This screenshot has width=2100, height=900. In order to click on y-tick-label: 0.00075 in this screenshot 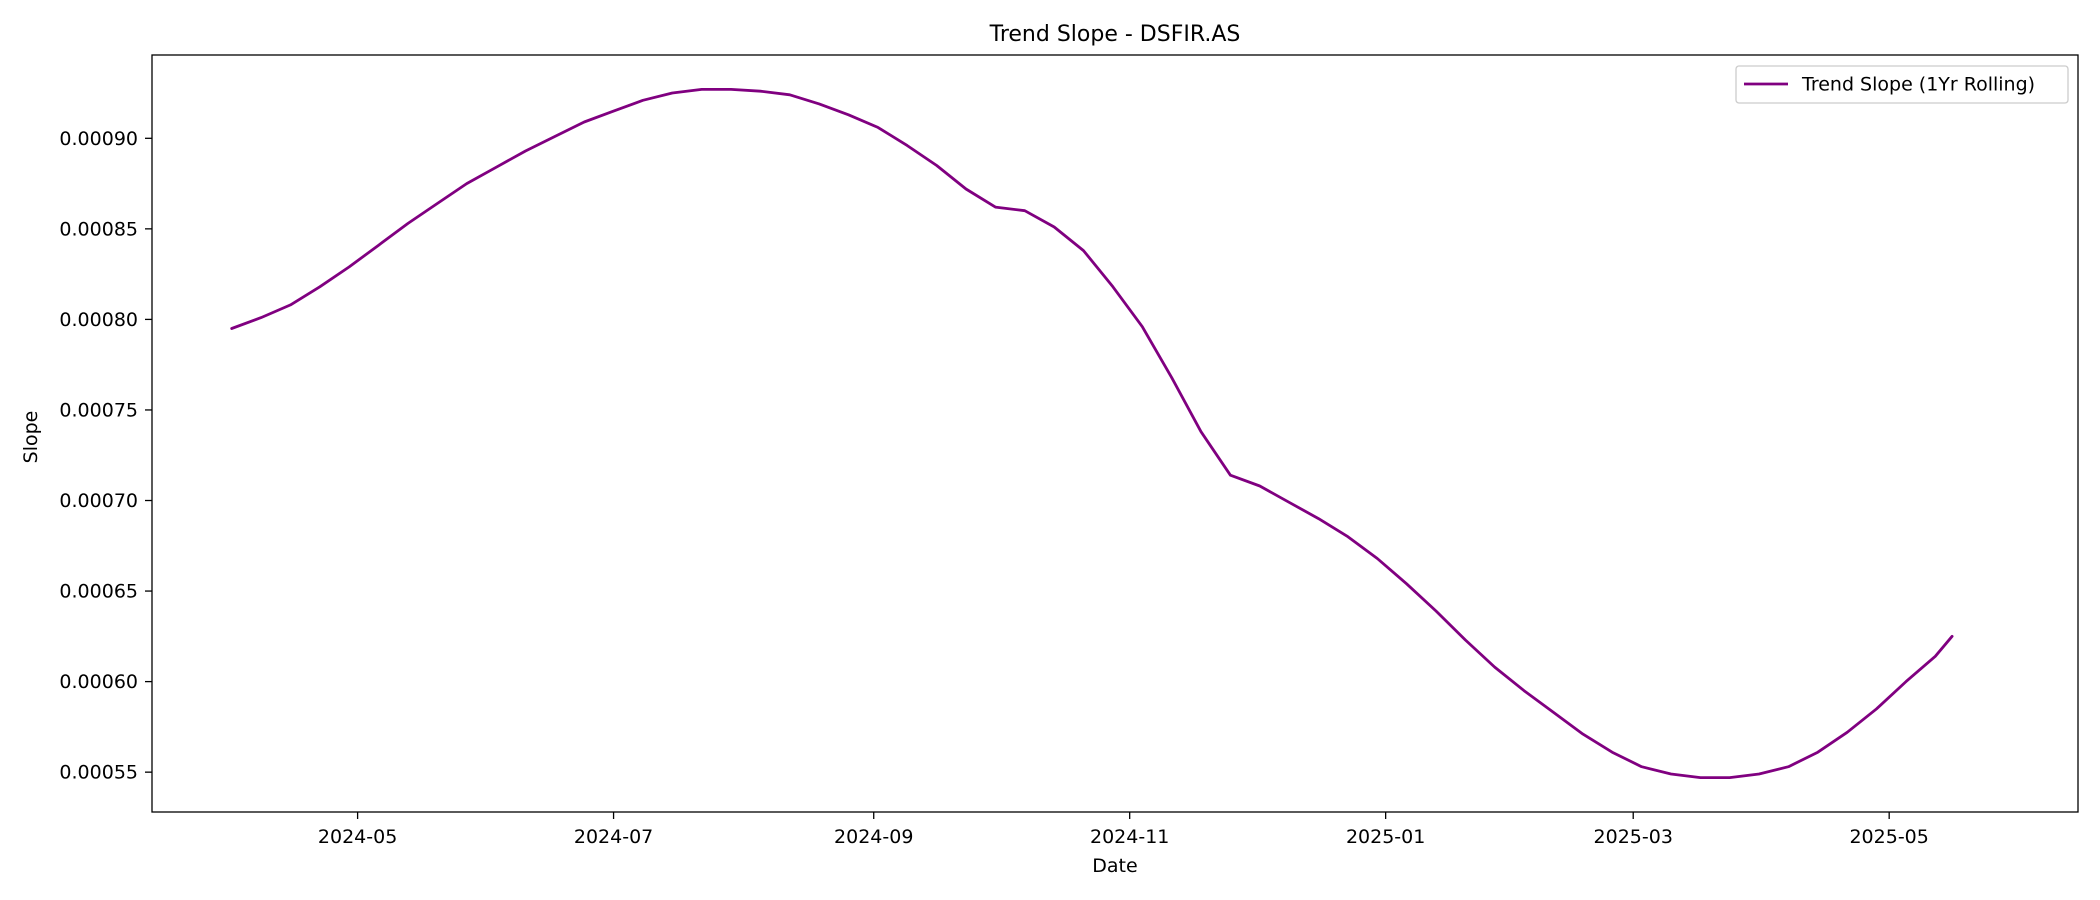, I will do `click(98, 410)`.